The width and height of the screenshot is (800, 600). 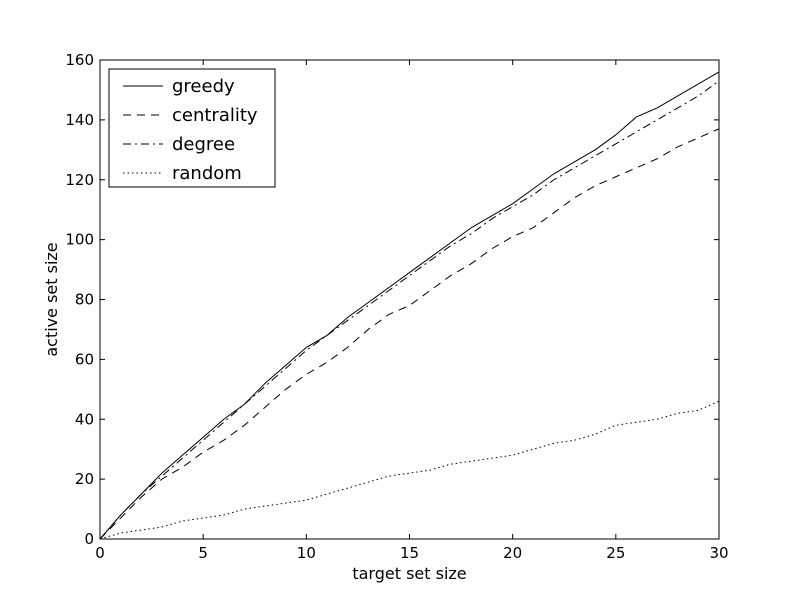 What do you see at coordinates (79, 240) in the screenshot?
I see `y-tick-label: 100` at bounding box center [79, 240].